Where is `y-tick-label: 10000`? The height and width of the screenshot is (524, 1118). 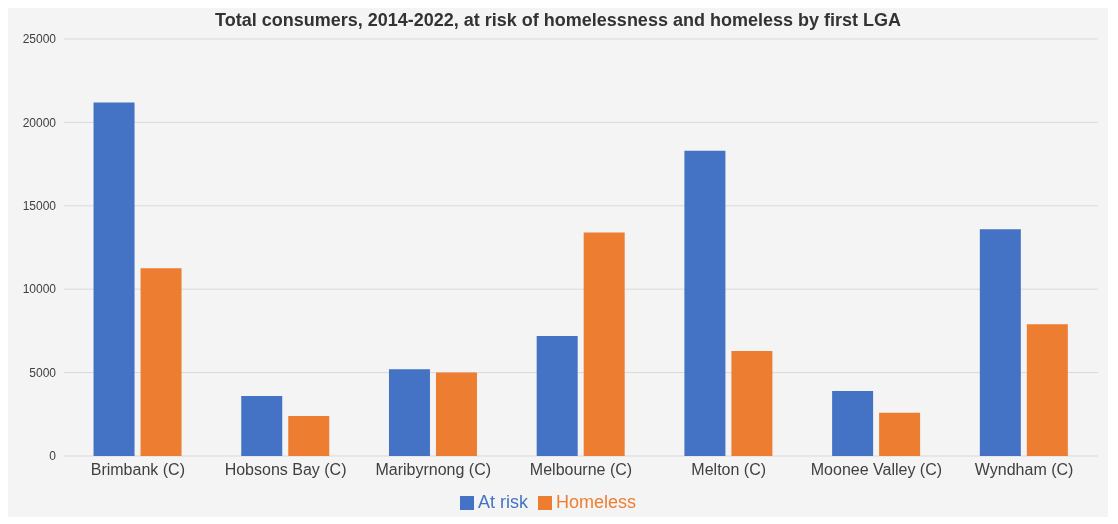 y-tick-label: 10000 is located at coordinates (39, 289).